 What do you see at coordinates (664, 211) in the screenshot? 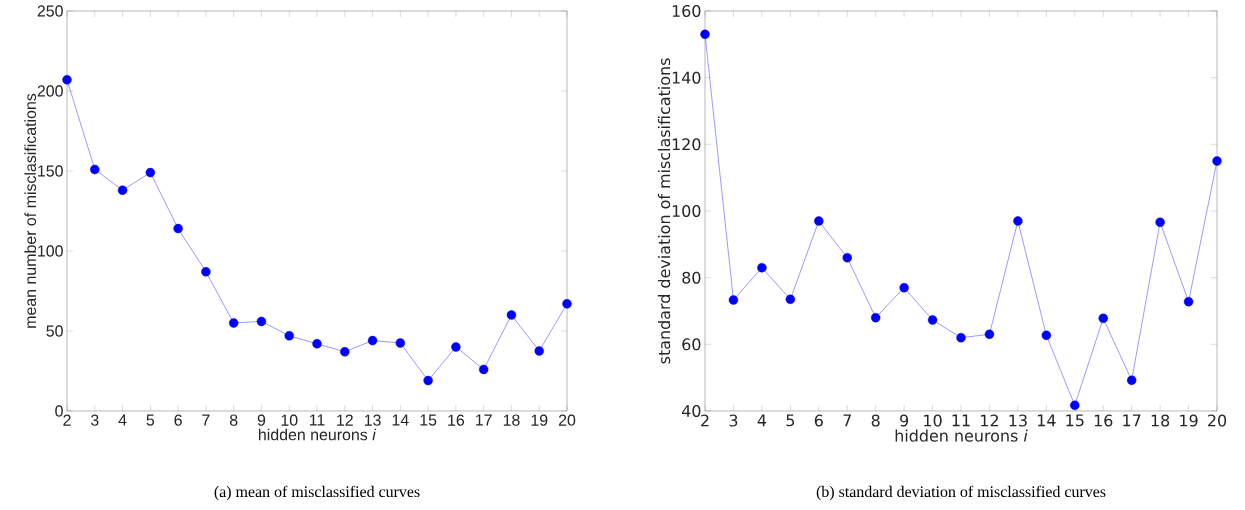
I see `y-axis-title: standard deviation of misclasifications` at bounding box center [664, 211].